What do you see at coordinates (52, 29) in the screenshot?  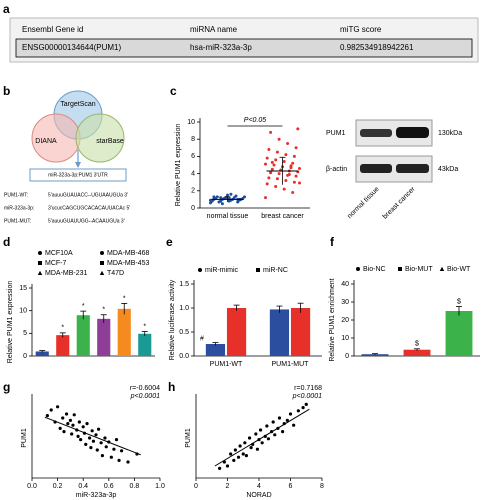 I see `table-header: Ensembl Gene id` at bounding box center [52, 29].